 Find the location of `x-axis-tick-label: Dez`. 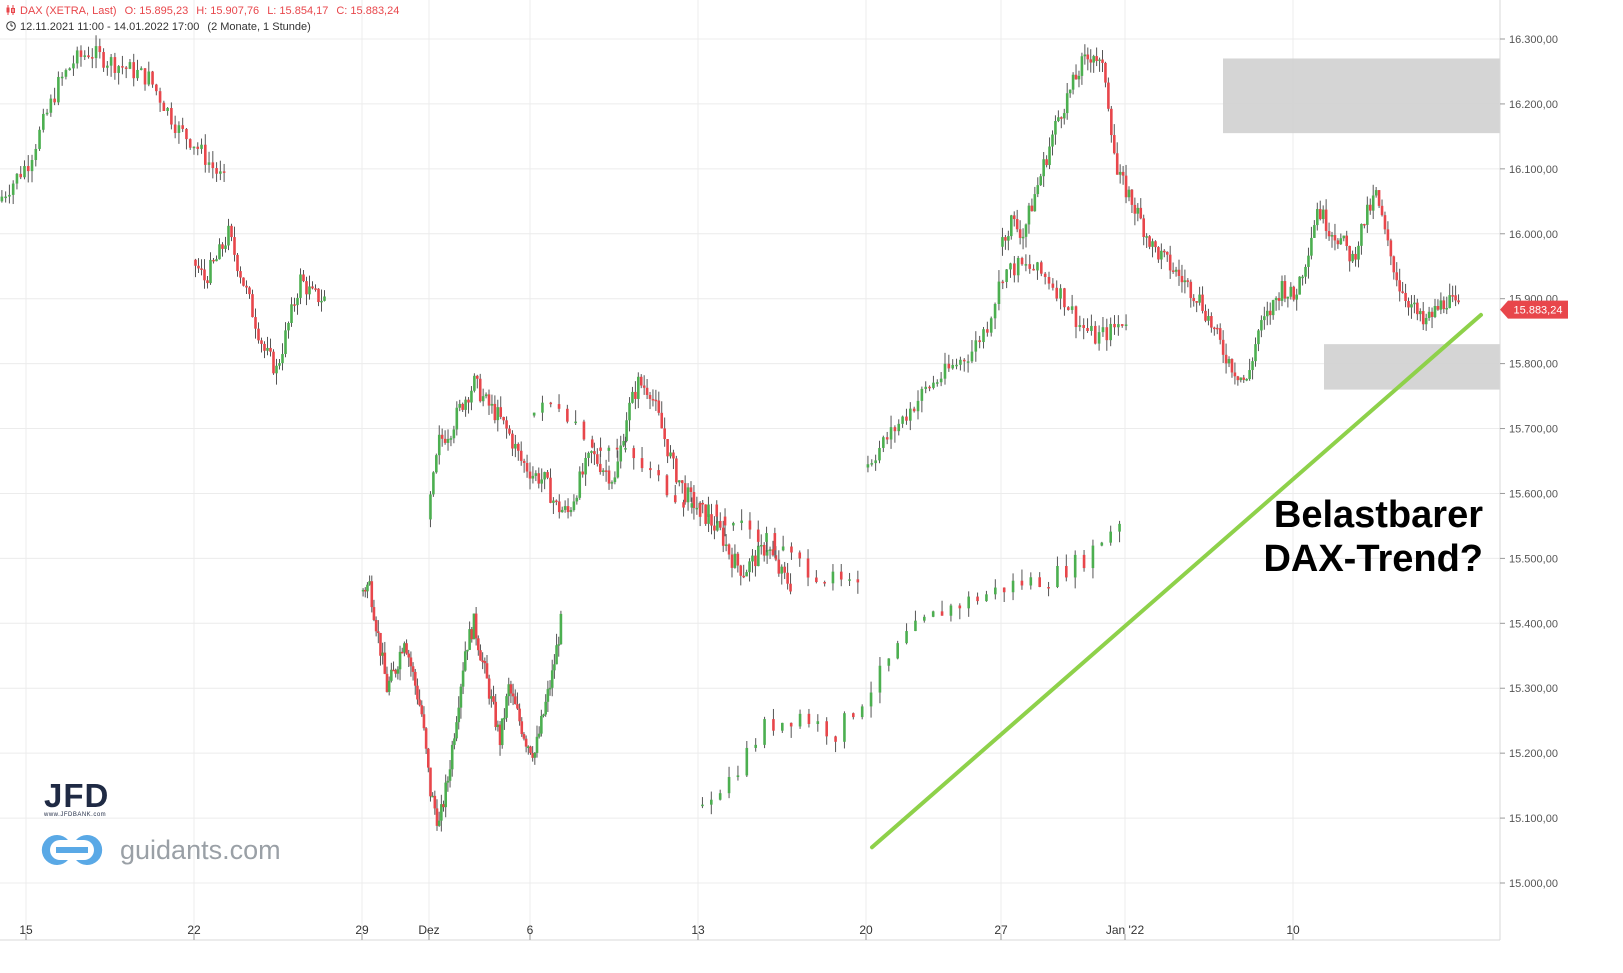

x-axis-tick-label: Dez is located at coordinates (428, 930).